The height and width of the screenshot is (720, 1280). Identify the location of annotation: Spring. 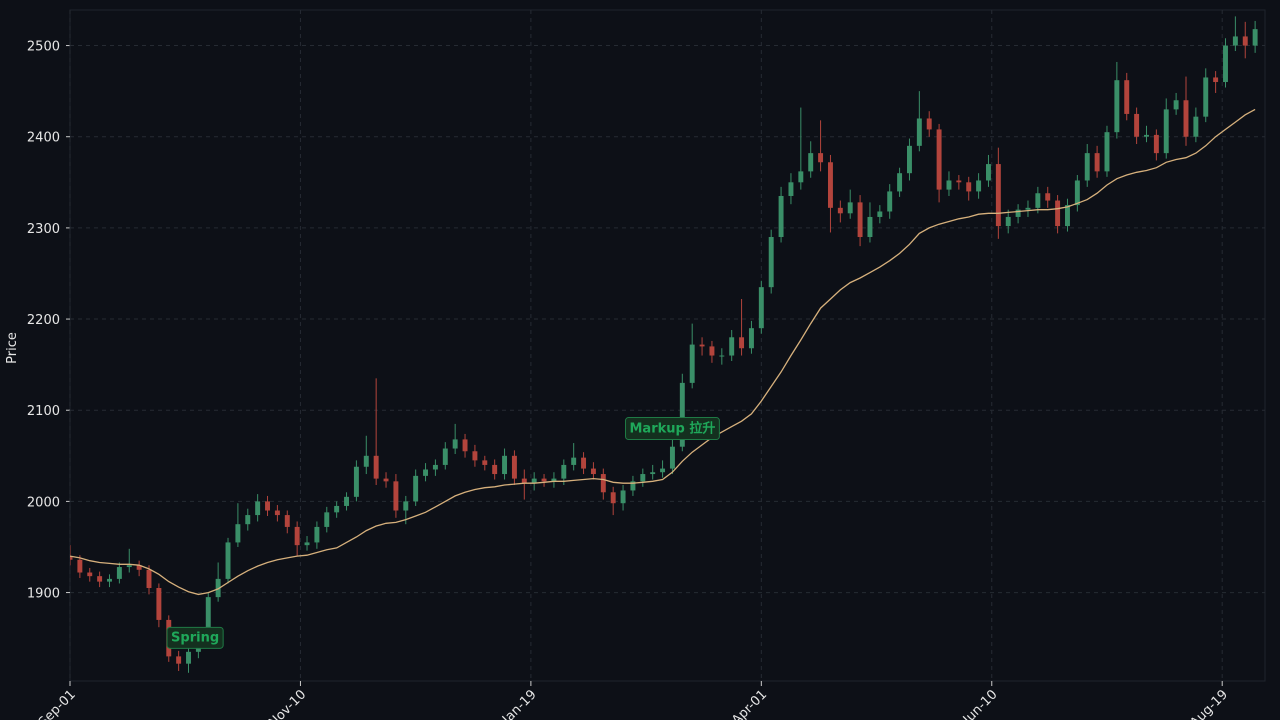
(195, 637).